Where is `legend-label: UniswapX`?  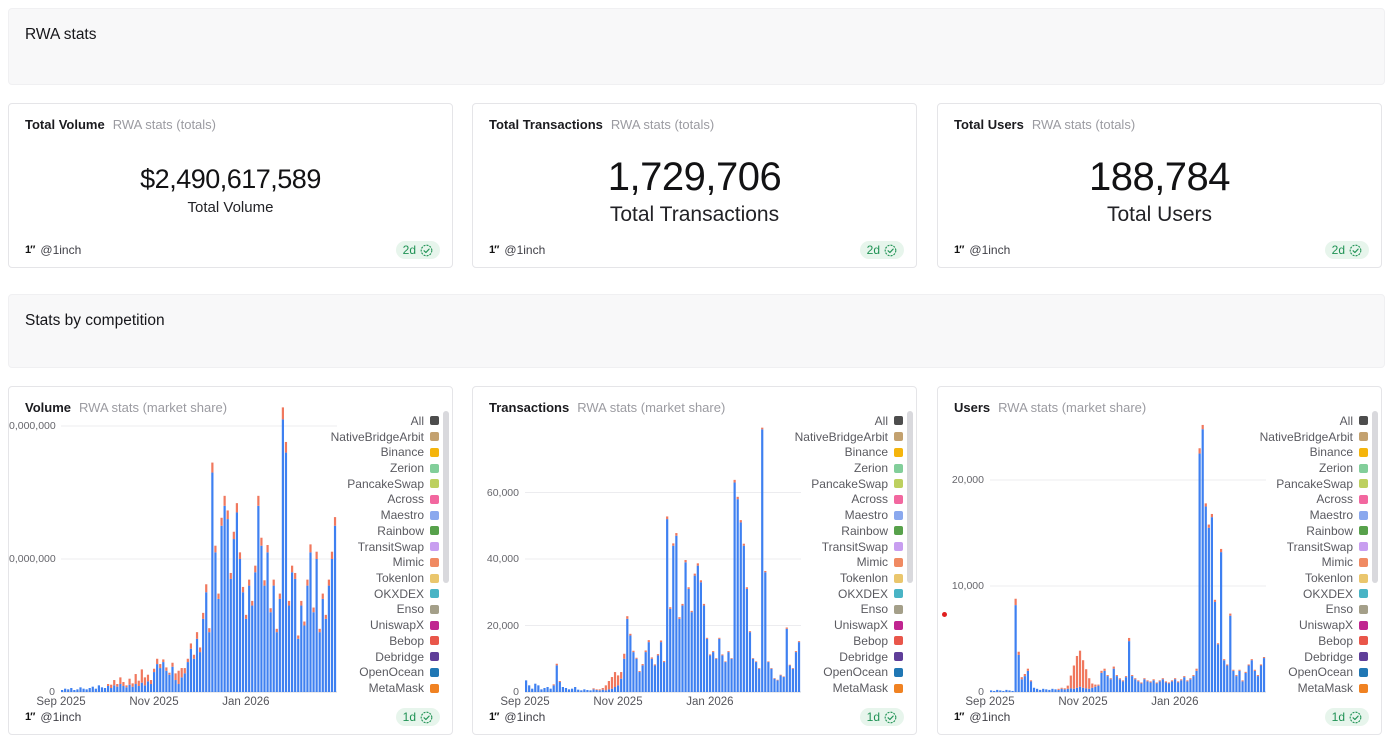 legend-label: UniswapX is located at coordinates (1325, 625).